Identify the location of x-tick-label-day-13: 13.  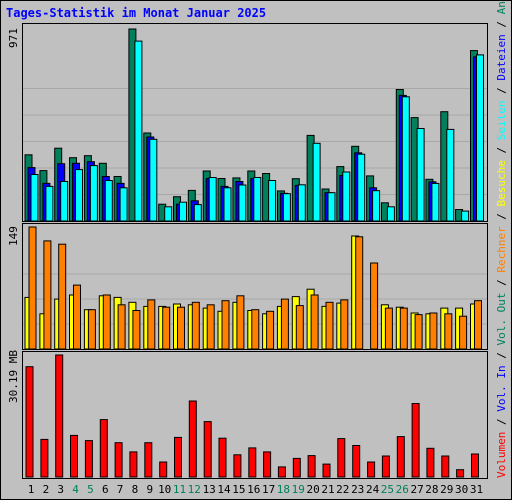
(209, 489).